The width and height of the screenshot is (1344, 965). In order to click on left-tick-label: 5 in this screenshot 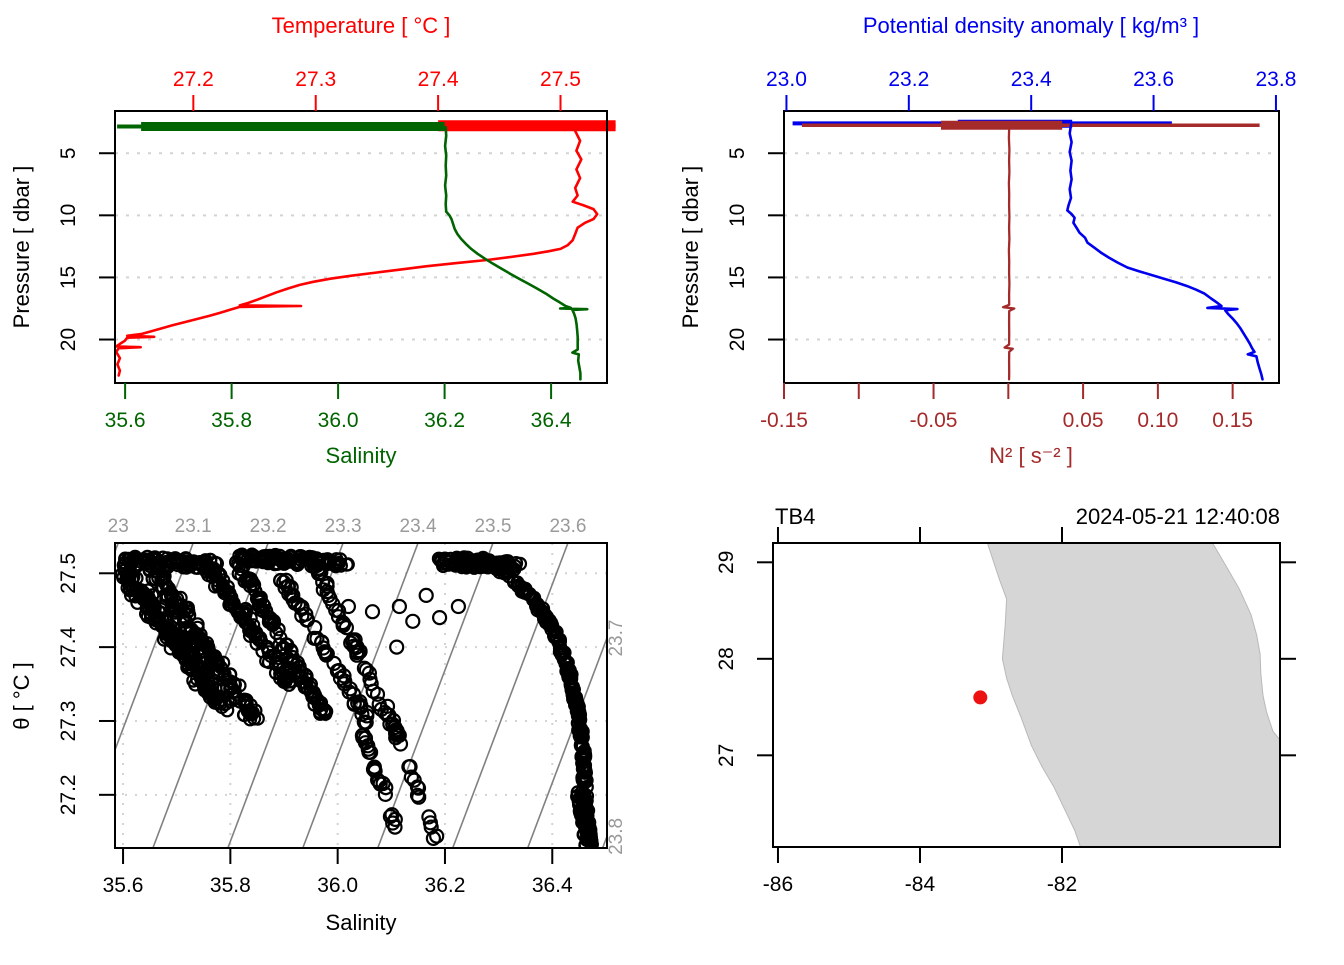, I will do `click(737, 153)`.